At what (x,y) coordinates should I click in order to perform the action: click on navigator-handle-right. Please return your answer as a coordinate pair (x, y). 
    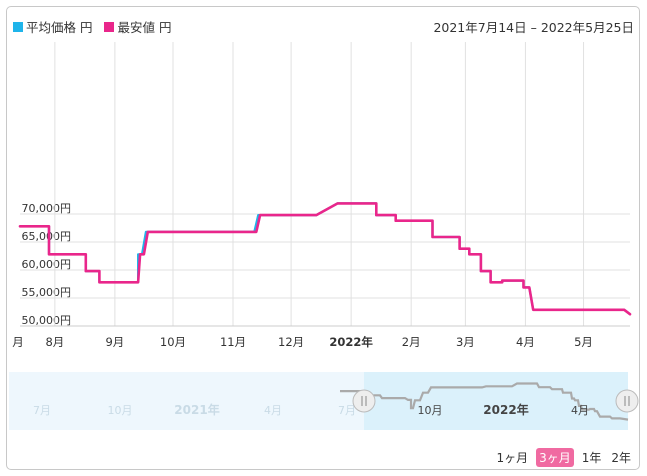
    Looking at the image, I should click on (627, 401).